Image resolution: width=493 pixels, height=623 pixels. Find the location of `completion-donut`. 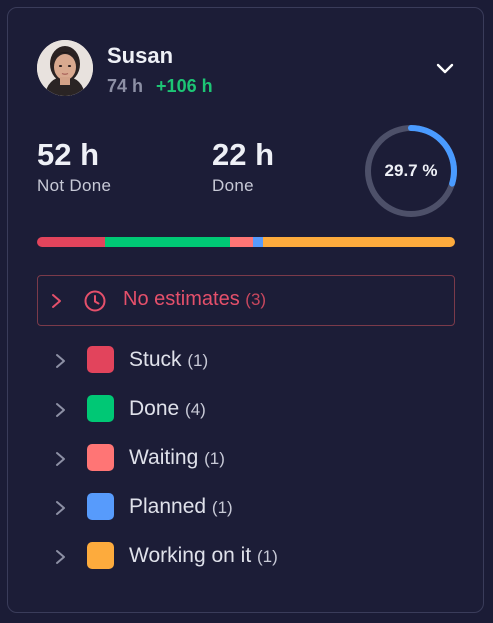

completion-donut is located at coordinates (411, 171).